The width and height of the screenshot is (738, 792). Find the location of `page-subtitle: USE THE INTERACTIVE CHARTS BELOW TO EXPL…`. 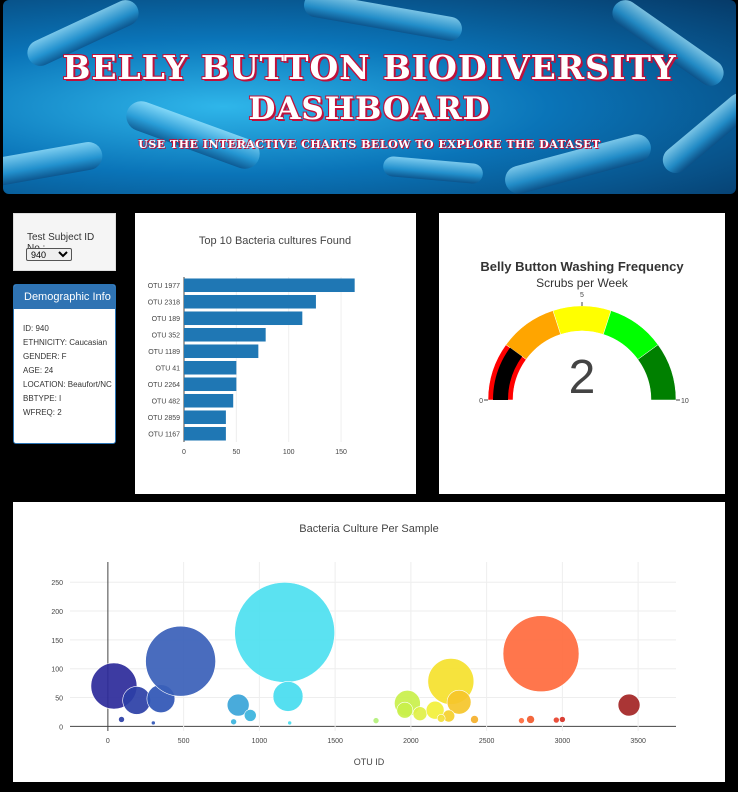

page-subtitle: USE THE INTERACTIVE CHARTS BELOW TO EXPL… is located at coordinates (369, 144).